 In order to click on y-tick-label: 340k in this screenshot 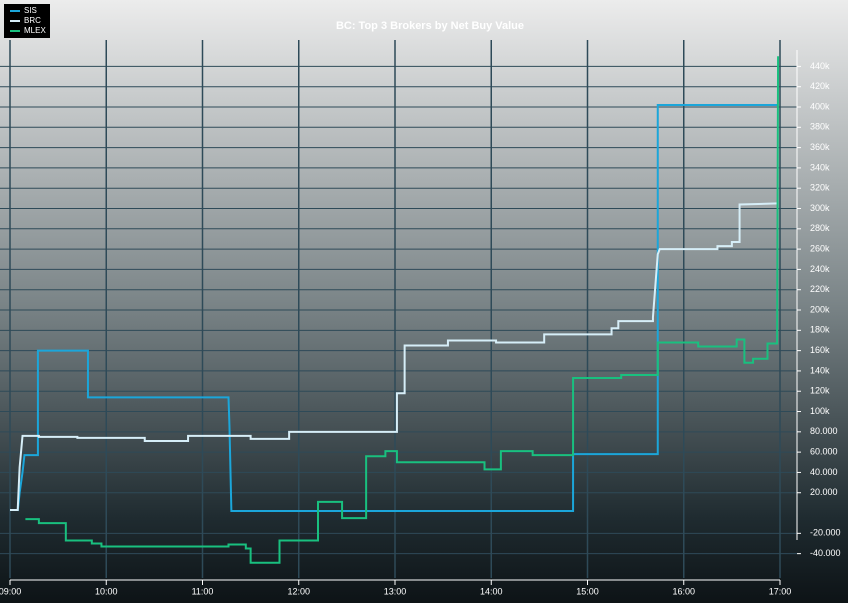, I will do `click(820, 167)`.